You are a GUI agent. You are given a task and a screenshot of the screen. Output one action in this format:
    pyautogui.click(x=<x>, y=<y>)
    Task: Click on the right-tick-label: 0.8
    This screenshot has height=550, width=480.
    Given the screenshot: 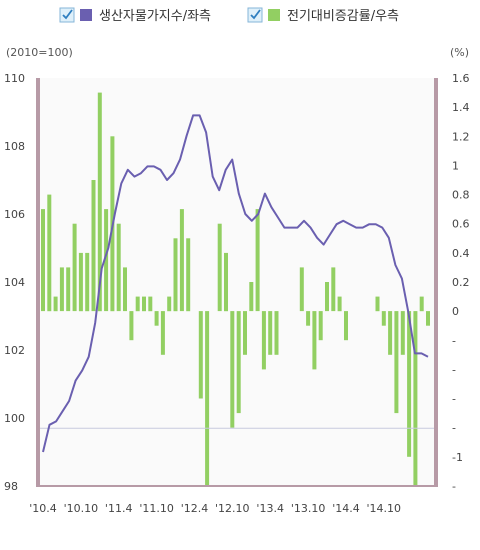 What is the action you would take?
    pyautogui.click(x=461, y=195)
    